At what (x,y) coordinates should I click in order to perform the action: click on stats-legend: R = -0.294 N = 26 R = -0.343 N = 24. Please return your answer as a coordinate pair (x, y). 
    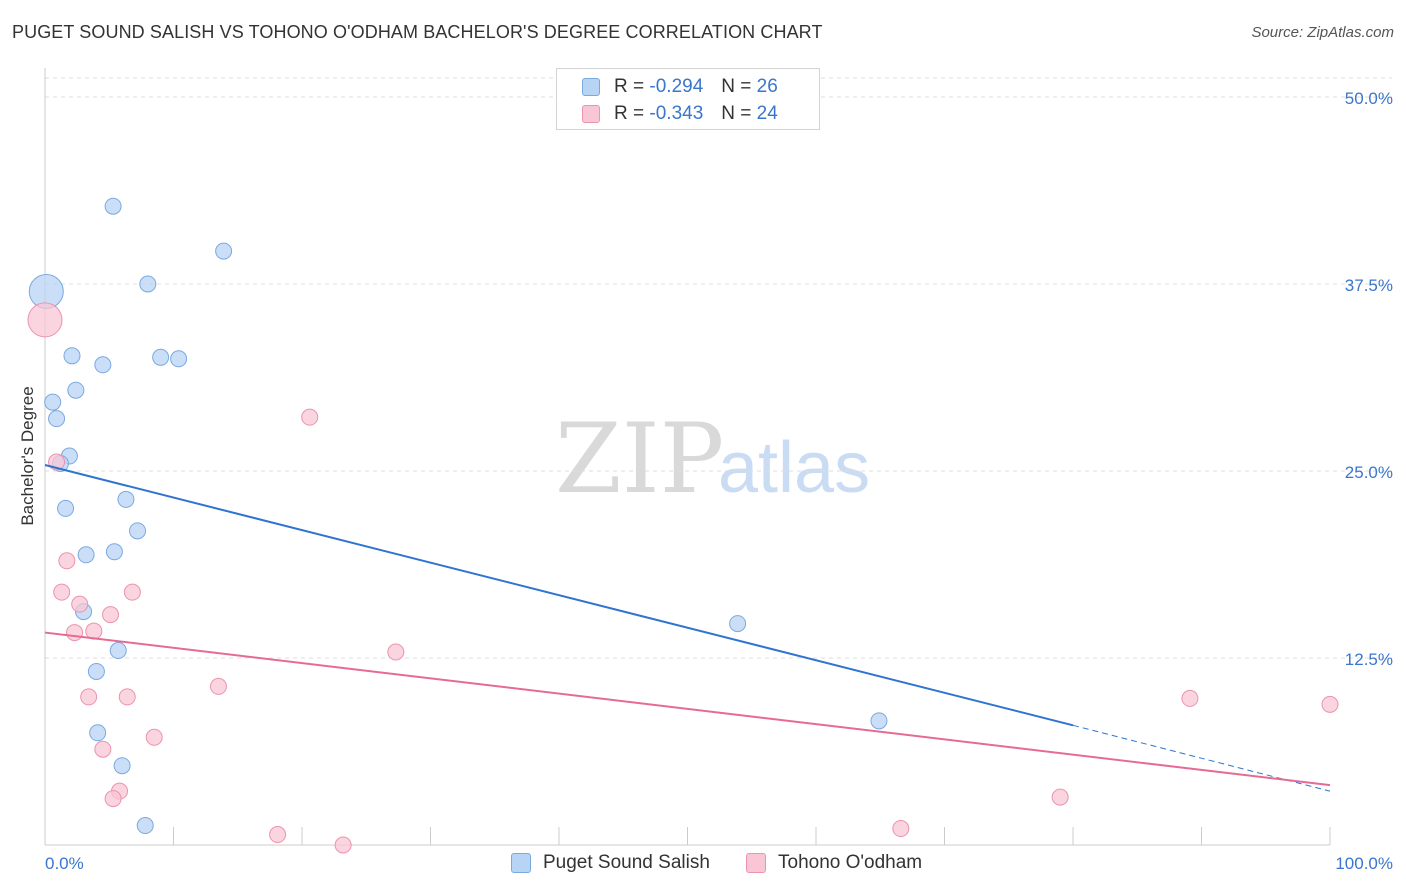
    Looking at the image, I should click on (688, 99).